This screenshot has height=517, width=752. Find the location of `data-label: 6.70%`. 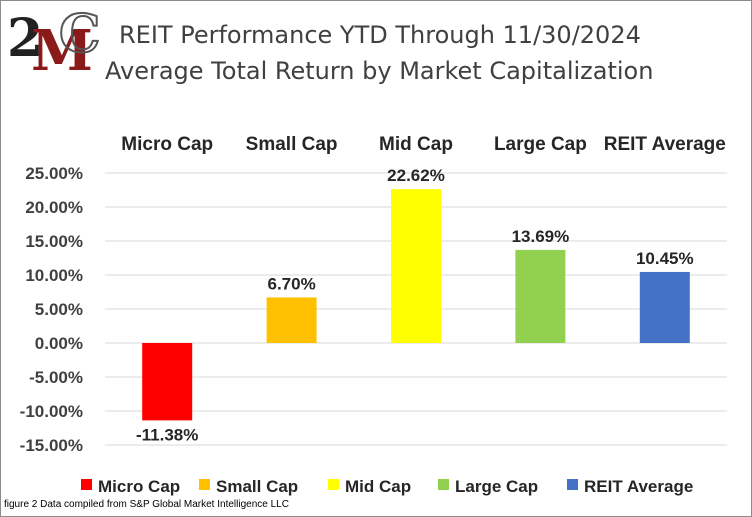

data-label: 6.70% is located at coordinates (291, 283).